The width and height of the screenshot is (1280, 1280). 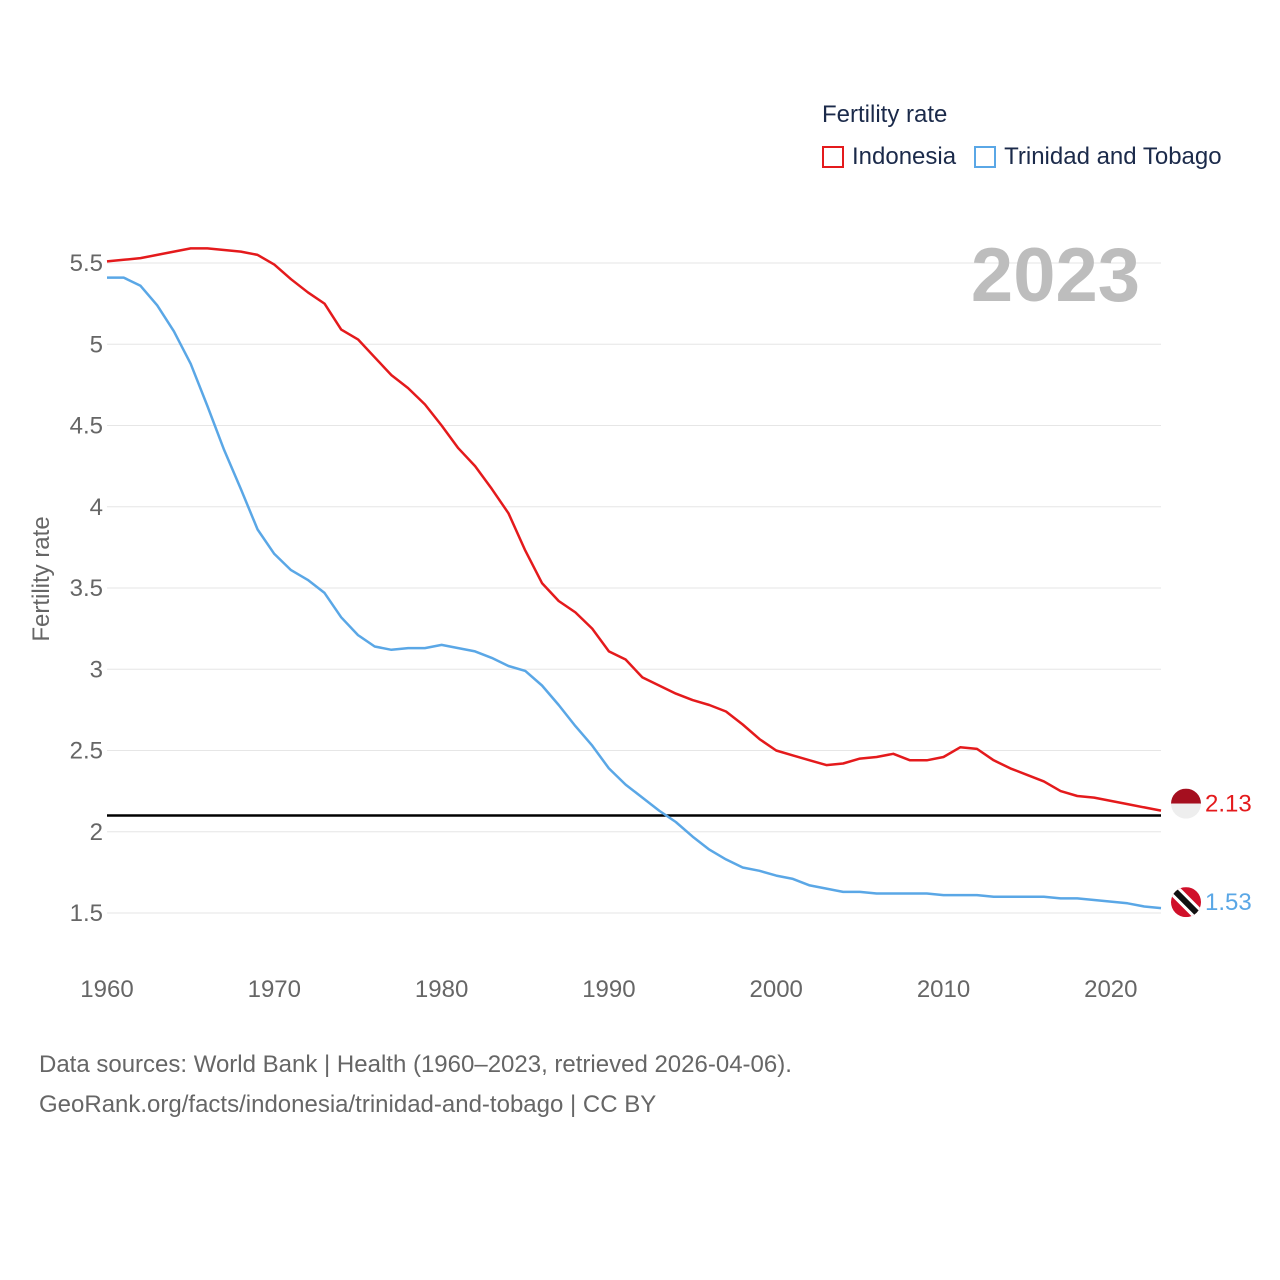 What do you see at coordinates (41, 579) in the screenshot?
I see `y-axis-label: Fertility rate` at bounding box center [41, 579].